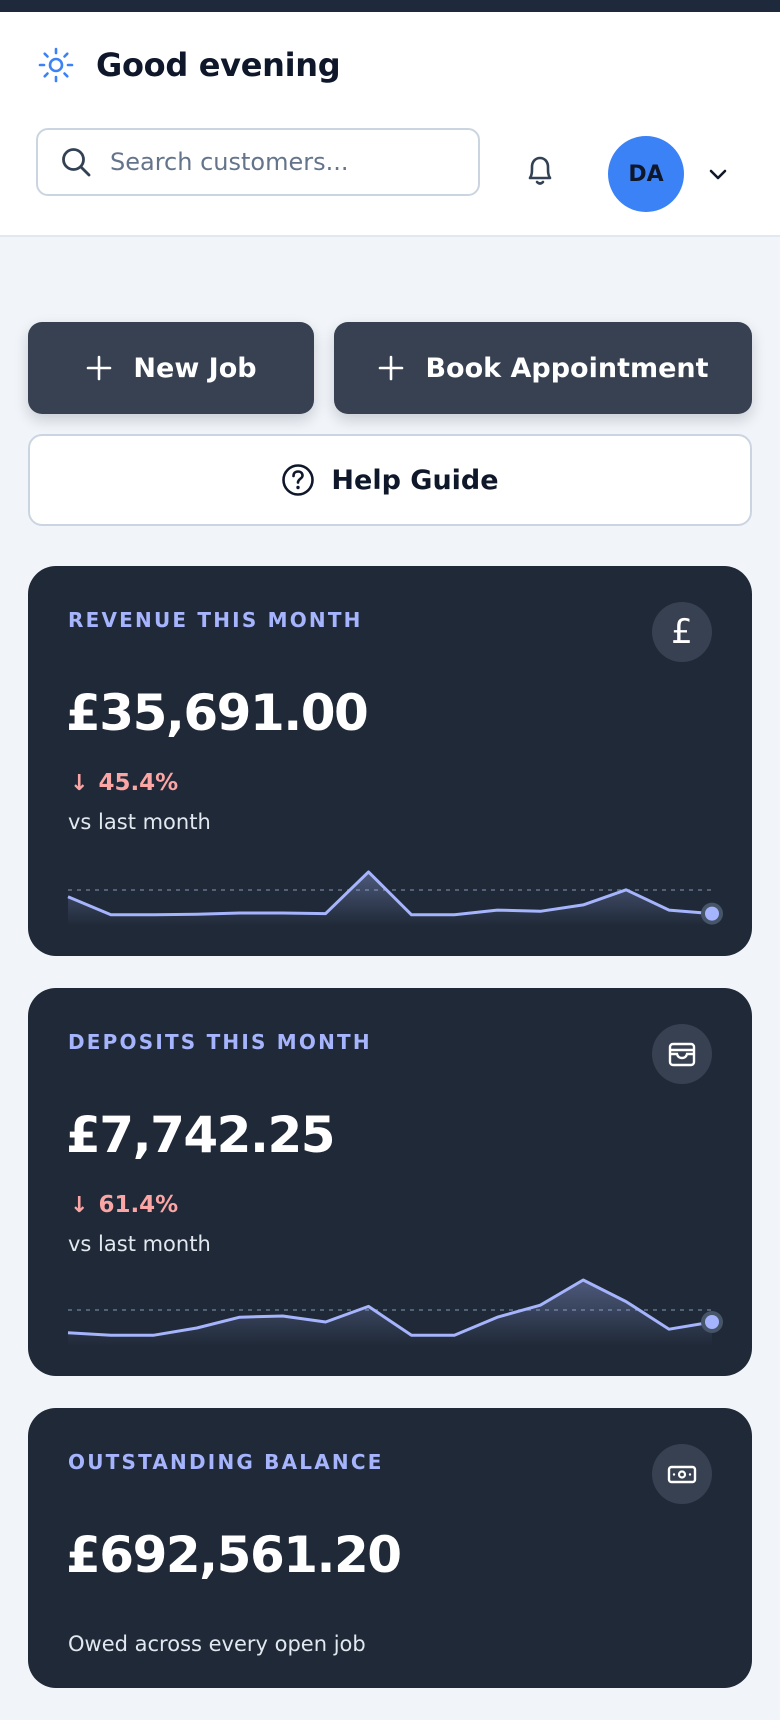 The height and width of the screenshot is (1720, 780). I want to click on revenue-sparkline, so click(395, 898).